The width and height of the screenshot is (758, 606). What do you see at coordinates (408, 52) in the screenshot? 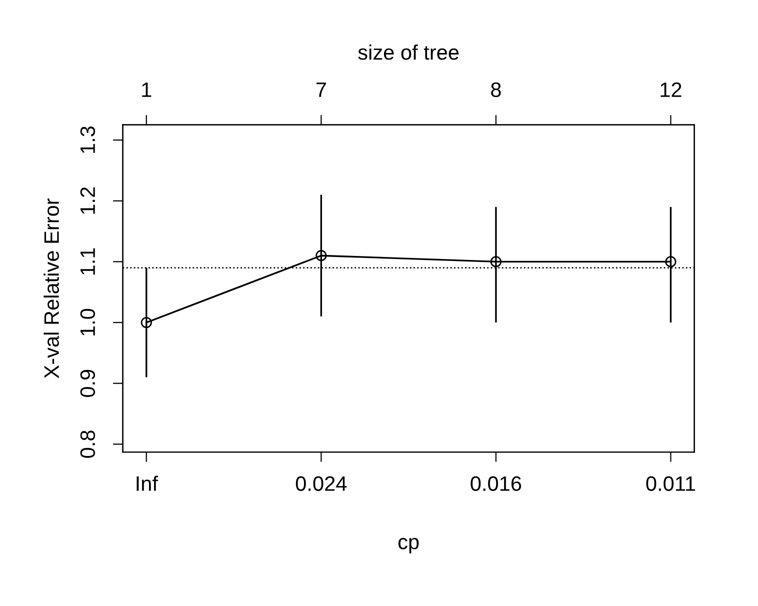
I see `x2-axis-title: size of tree` at bounding box center [408, 52].